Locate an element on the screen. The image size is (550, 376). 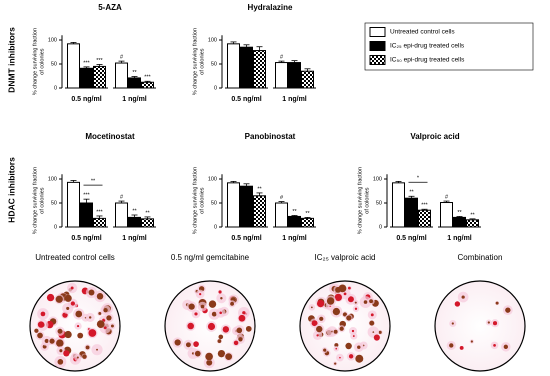
legend-label: IC₂₅ epi-drug treated cells is located at coordinates (427, 46).